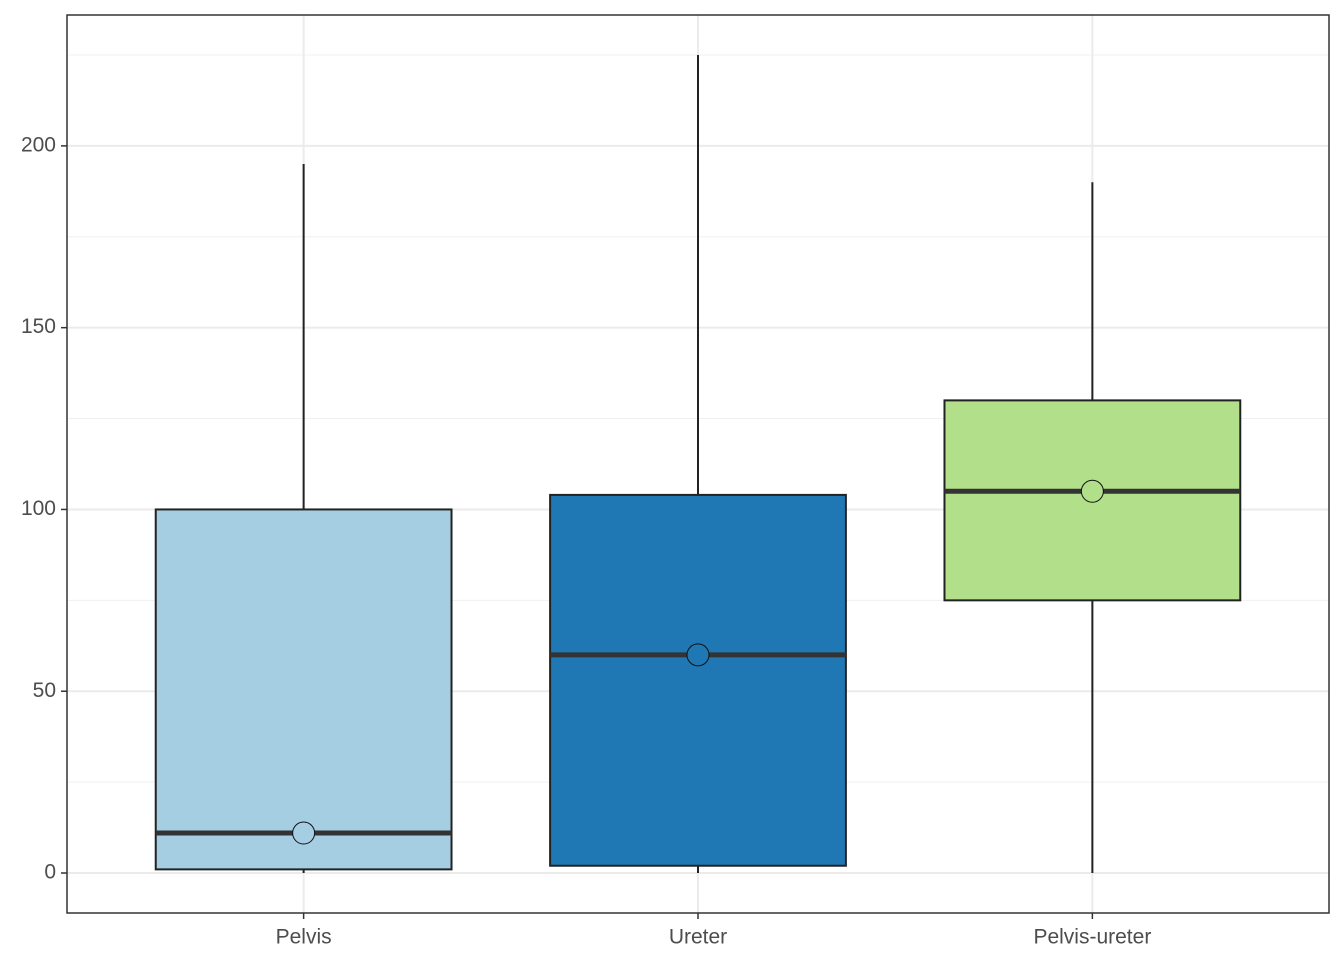 The image size is (1344, 960). What do you see at coordinates (1092, 937) in the screenshot?
I see `x-tick-label: Pelvis-ureter` at bounding box center [1092, 937].